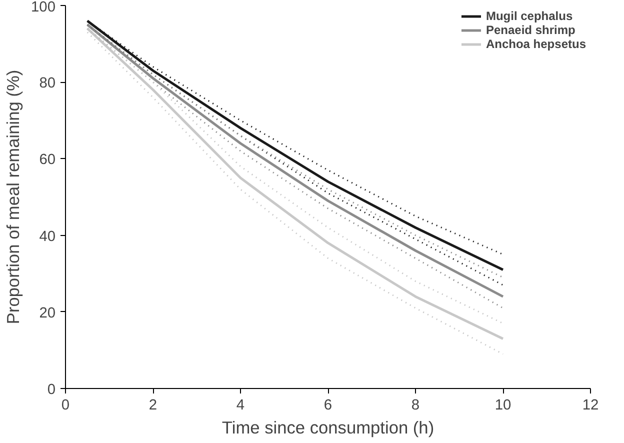 Image resolution: width=624 pixels, height=443 pixels. Describe the element at coordinates (590, 406) in the screenshot. I see `x-tick-label: 12` at that location.